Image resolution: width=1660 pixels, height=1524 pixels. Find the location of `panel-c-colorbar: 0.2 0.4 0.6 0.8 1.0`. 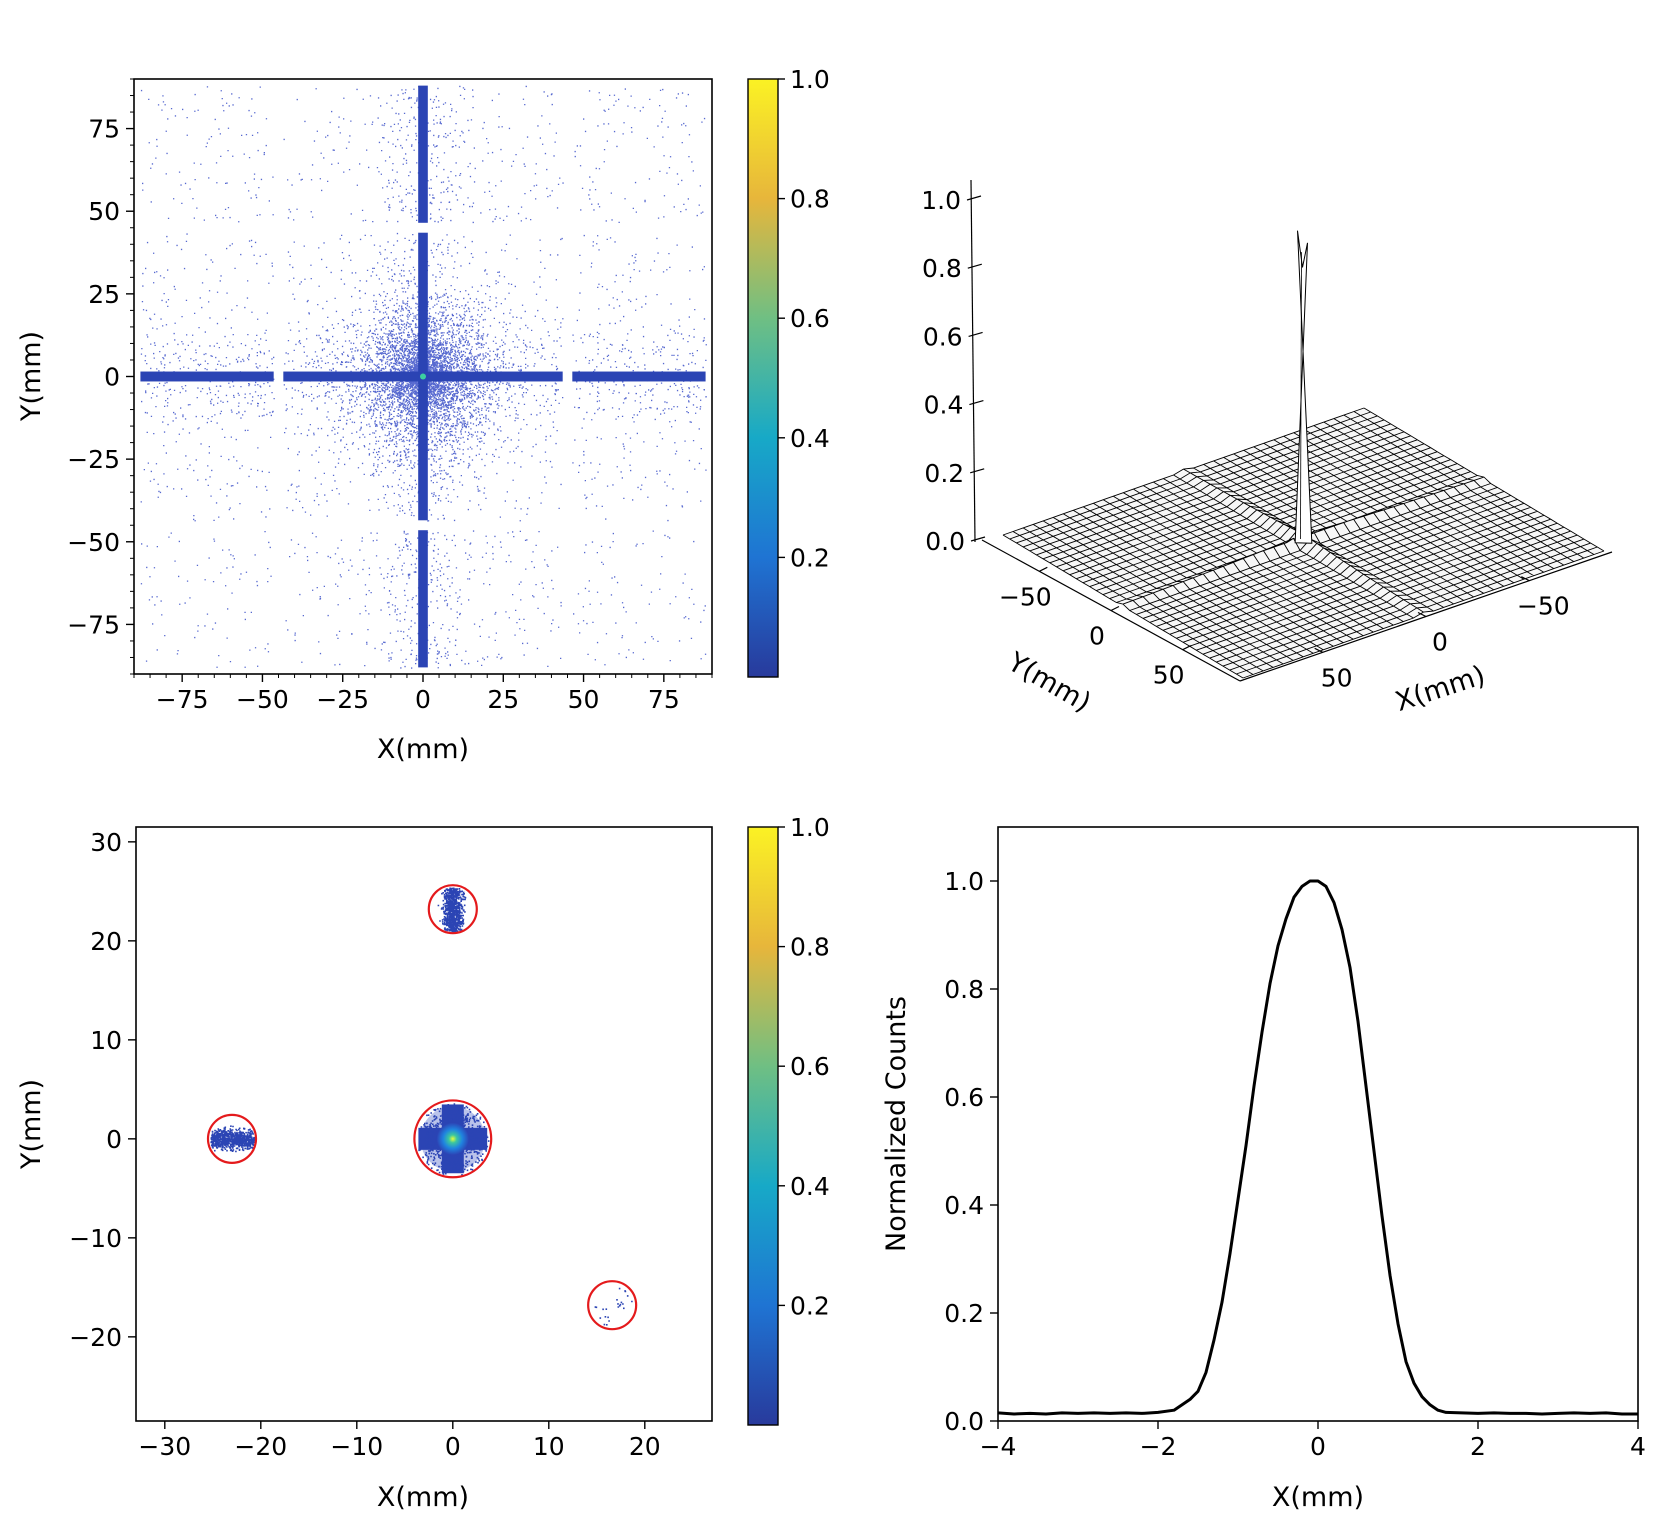

panel-c-colorbar: 0.2 0.4 0.6 0.8 1.0 is located at coordinates (788, 1119).